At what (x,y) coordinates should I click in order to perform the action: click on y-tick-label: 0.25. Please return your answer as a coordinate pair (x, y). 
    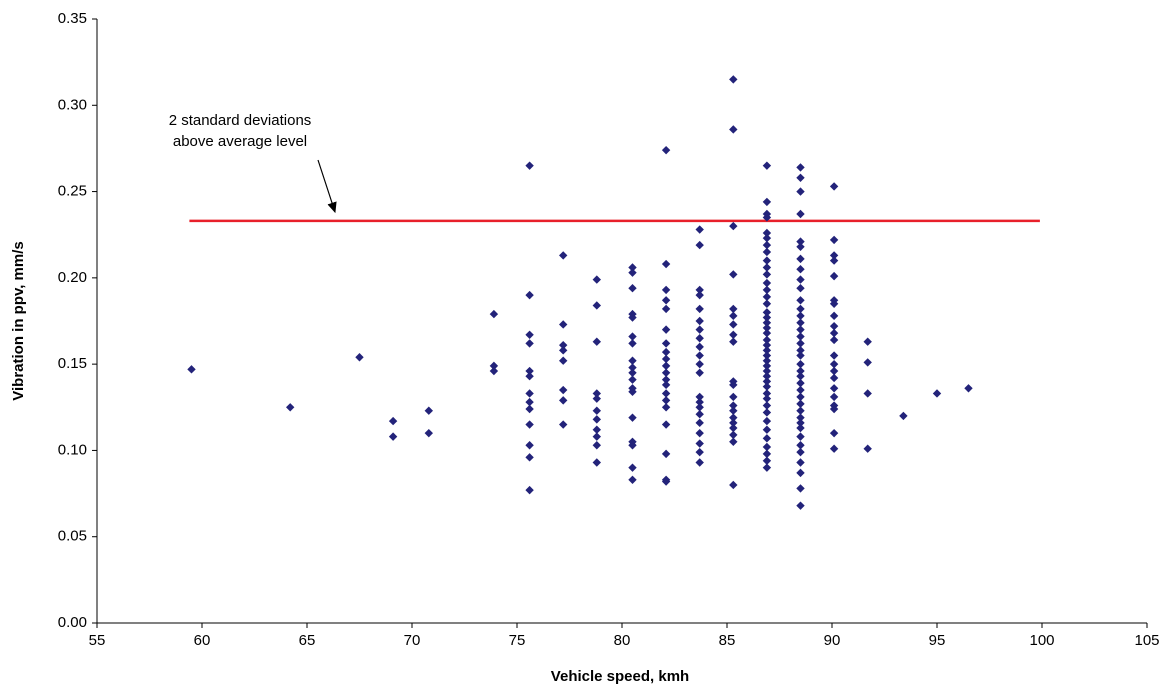
    Looking at the image, I should click on (72, 191).